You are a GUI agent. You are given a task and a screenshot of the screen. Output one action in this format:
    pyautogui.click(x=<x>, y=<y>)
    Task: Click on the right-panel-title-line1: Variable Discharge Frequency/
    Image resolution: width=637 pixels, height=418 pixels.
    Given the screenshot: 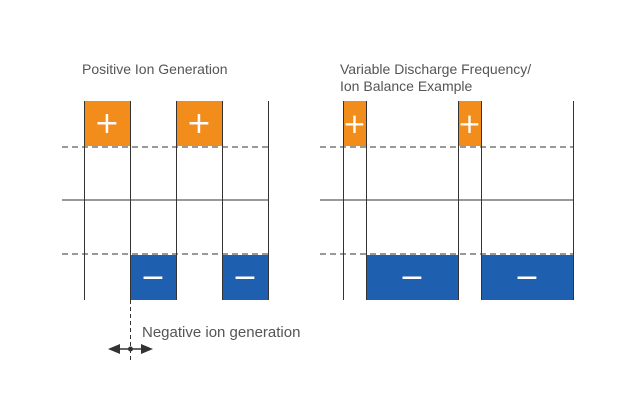 What is the action you would take?
    pyautogui.click(x=436, y=69)
    